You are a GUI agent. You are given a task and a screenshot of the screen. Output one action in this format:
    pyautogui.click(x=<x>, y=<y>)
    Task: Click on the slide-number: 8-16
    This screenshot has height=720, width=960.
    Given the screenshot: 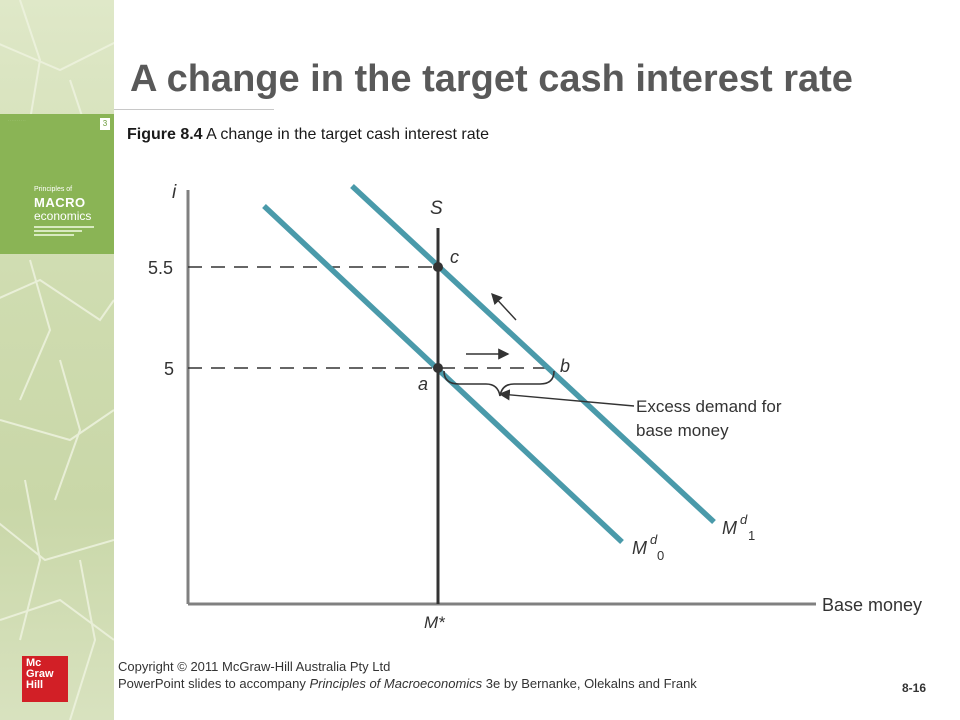 What is the action you would take?
    pyautogui.click(x=914, y=688)
    